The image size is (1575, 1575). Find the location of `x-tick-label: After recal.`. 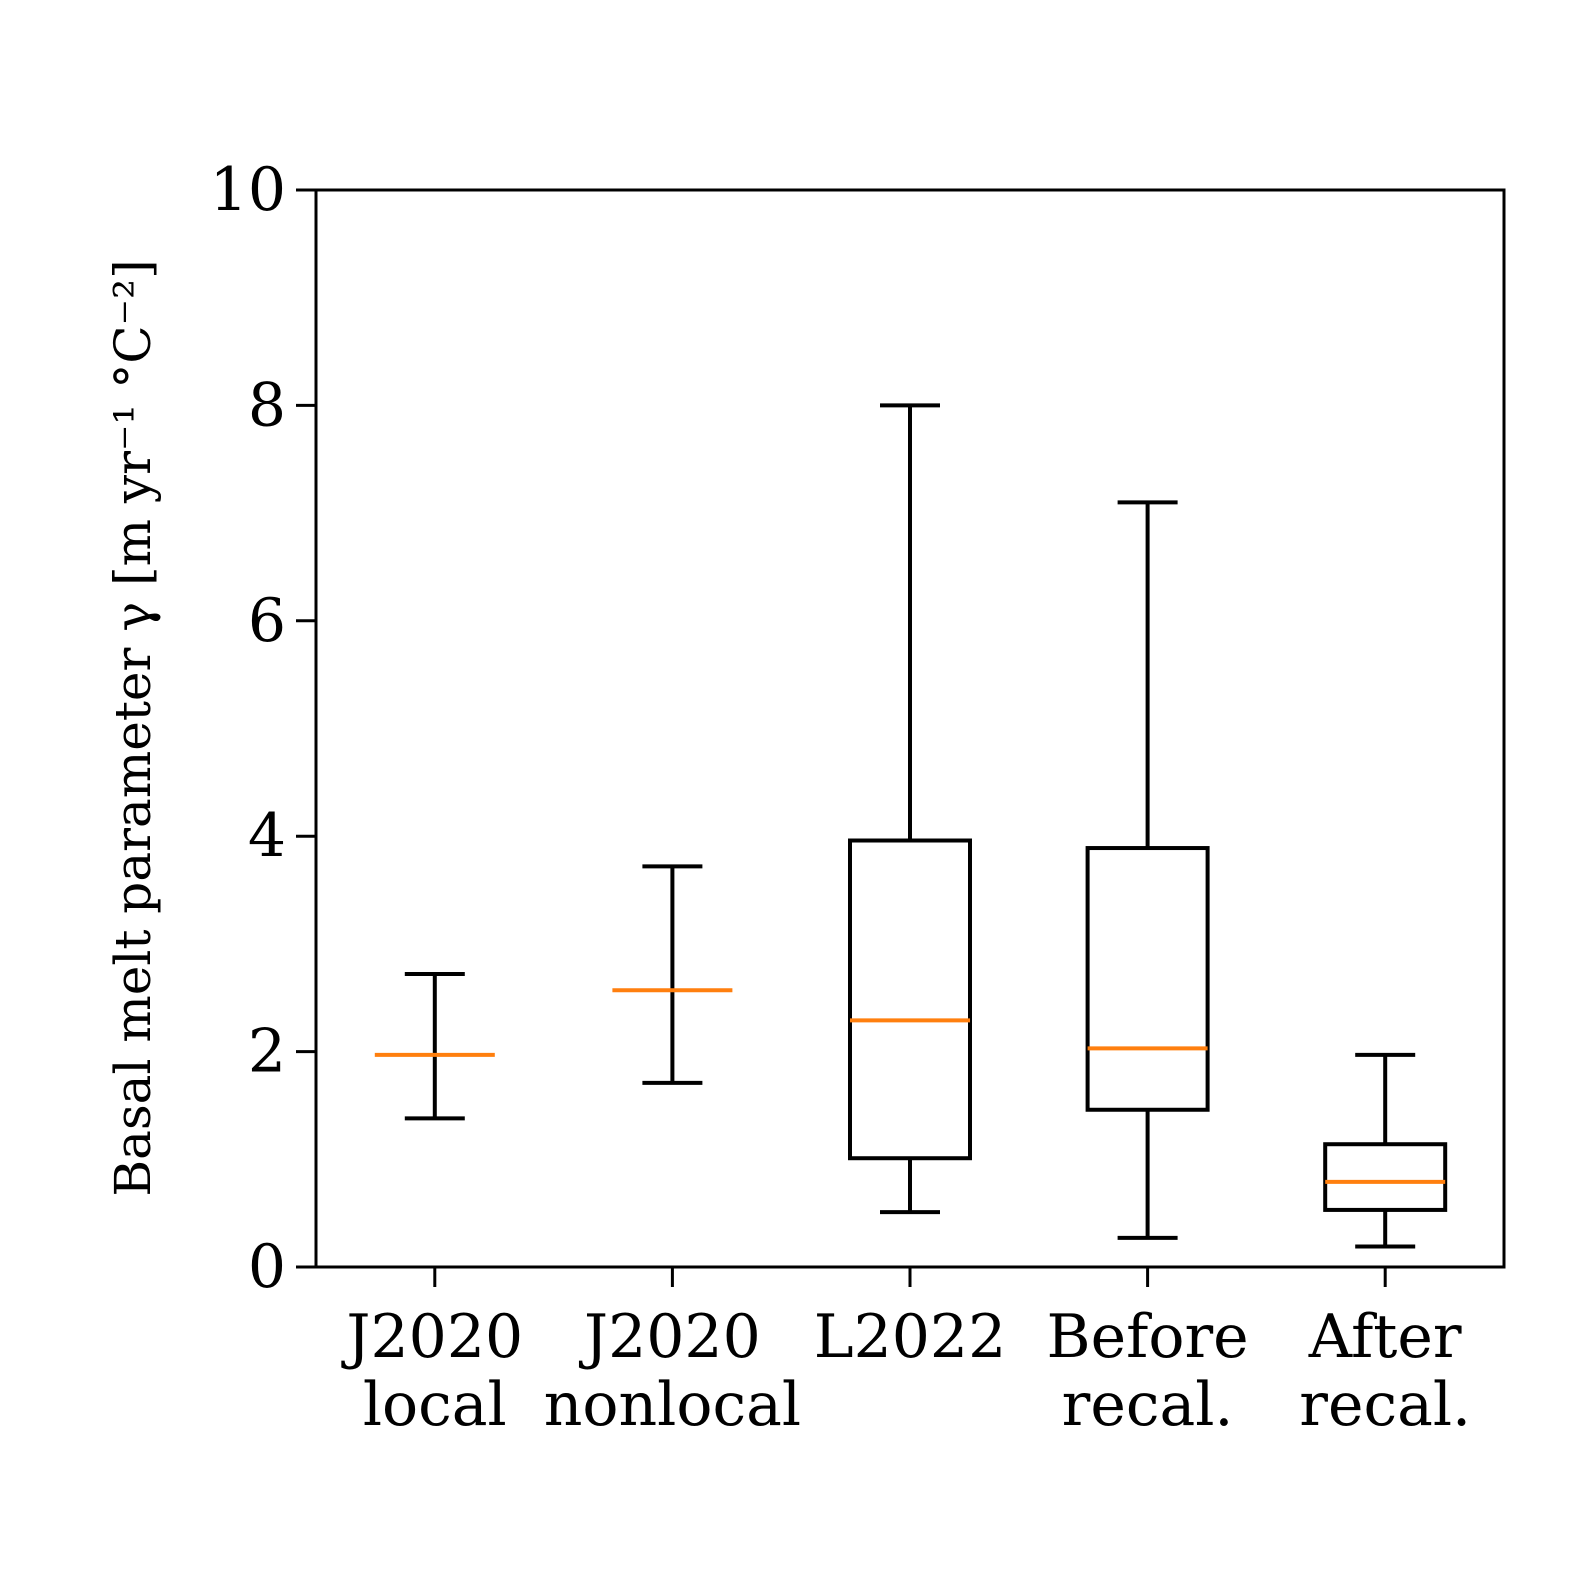

x-tick-label: After recal. is located at coordinates (1385, 1371).